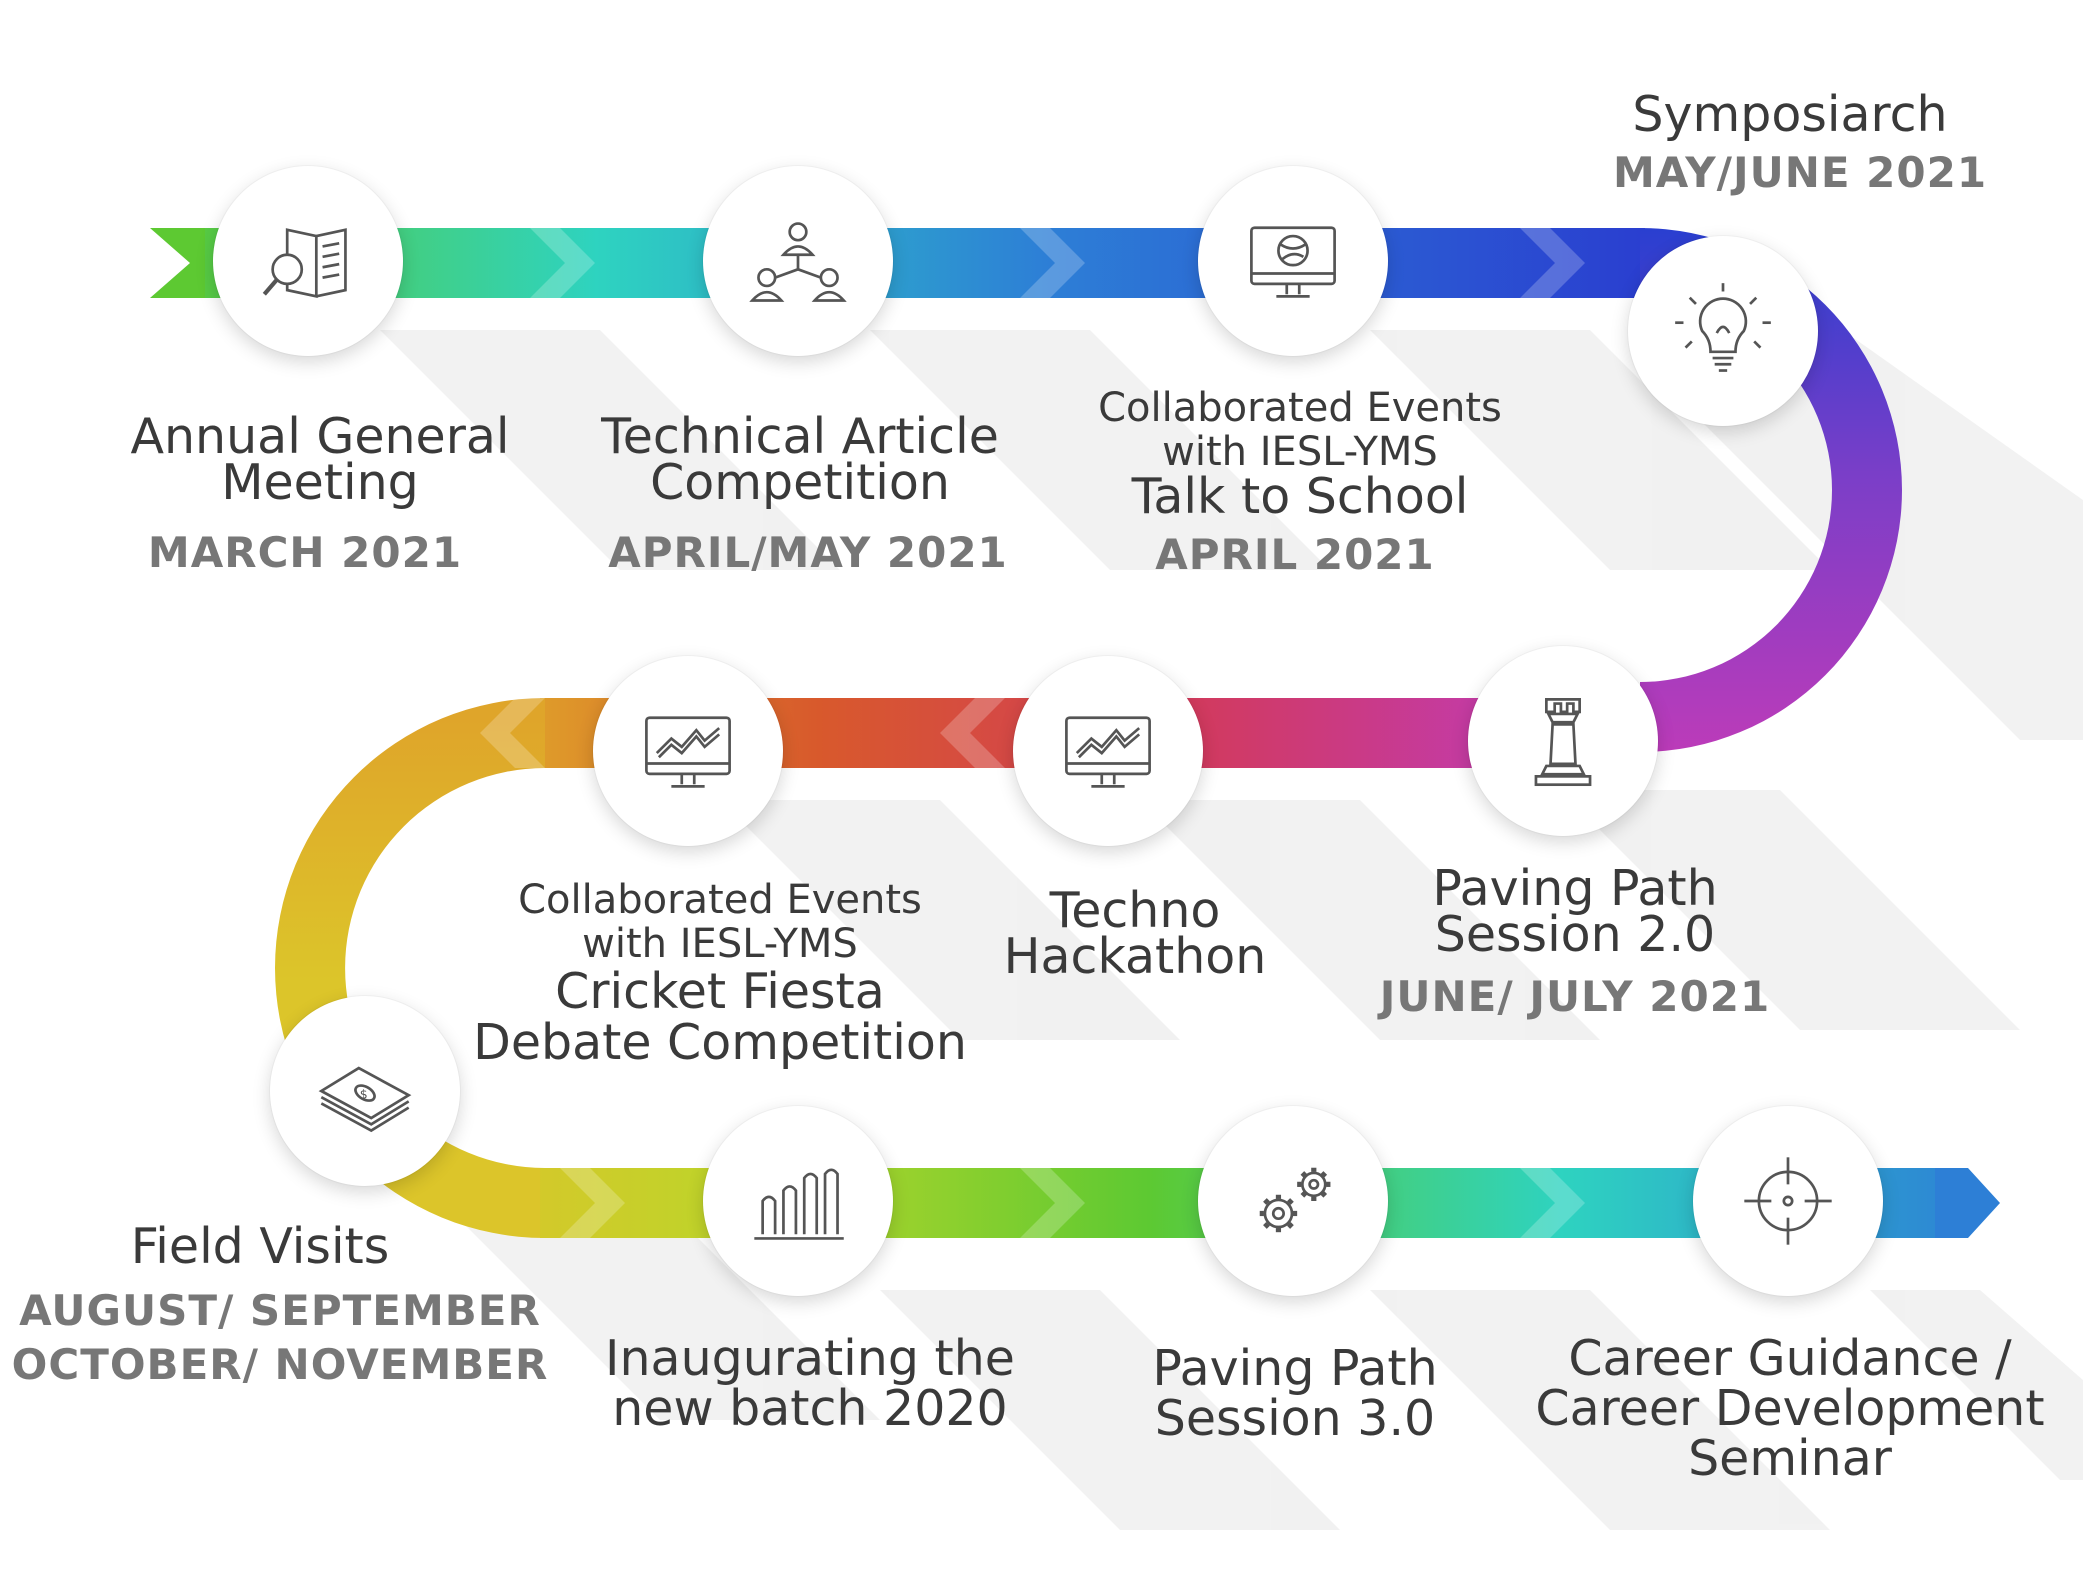  I want to click on label-paving-path-3: Paving Path Session 3.0, so click(1295, 1394).